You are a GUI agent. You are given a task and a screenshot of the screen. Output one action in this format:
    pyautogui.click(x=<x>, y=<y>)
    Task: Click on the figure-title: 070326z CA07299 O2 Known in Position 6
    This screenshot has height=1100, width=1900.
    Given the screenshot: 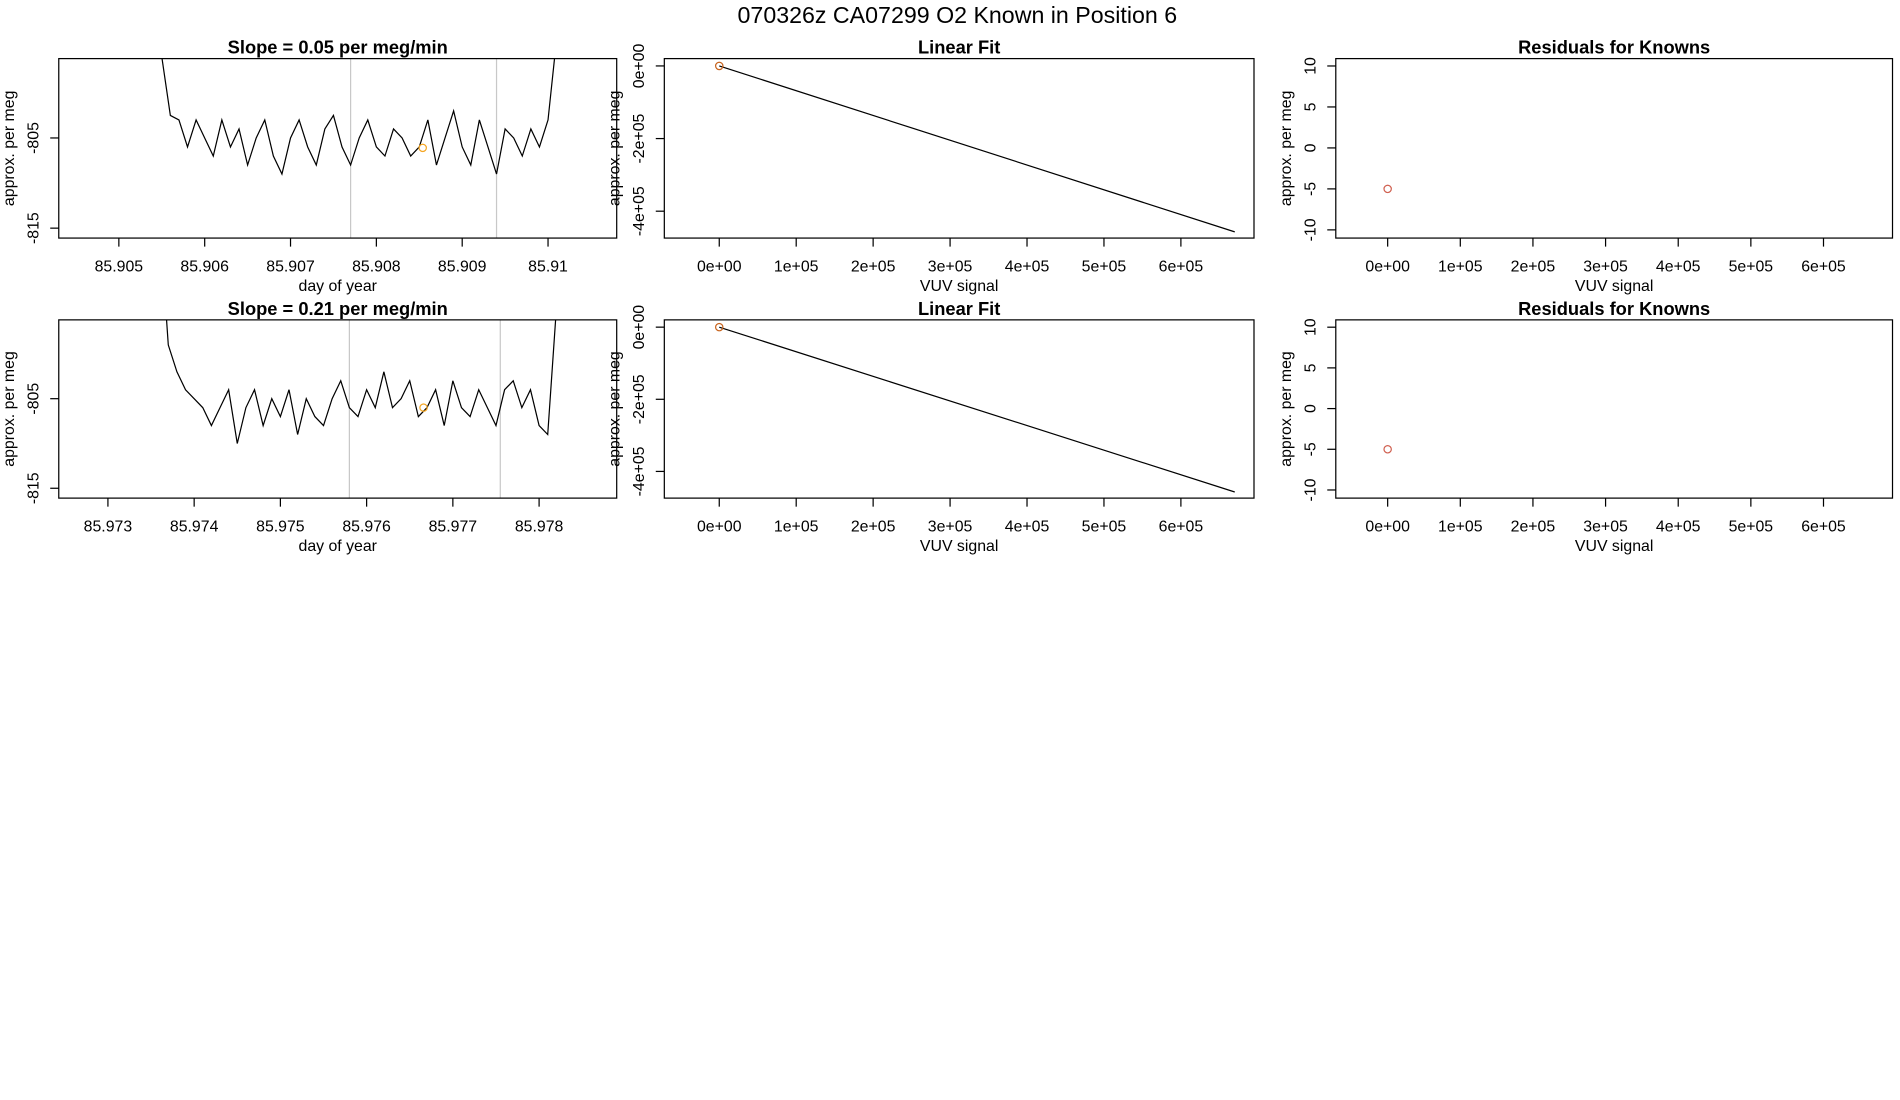 What is the action you would take?
    pyautogui.click(x=958, y=15)
    